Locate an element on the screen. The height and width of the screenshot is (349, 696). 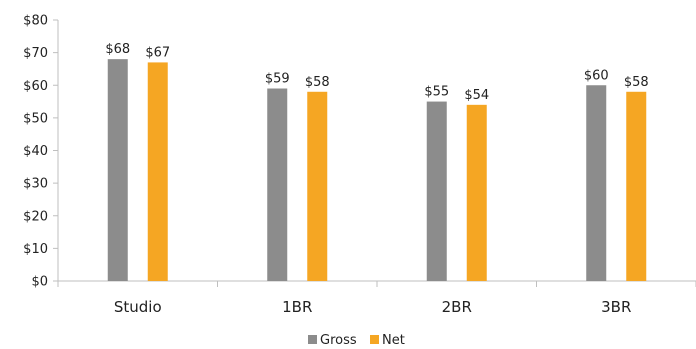
category-label: 1BR is located at coordinates (297, 307).